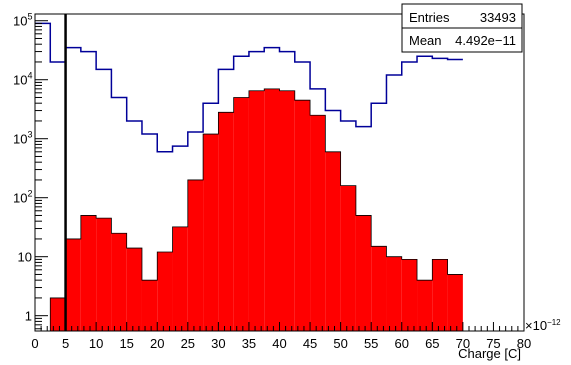 The width and height of the screenshot is (571, 365). What do you see at coordinates (34, 343) in the screenshot?
I see `x-tick-label: 0` at bounding box center [34, 343].